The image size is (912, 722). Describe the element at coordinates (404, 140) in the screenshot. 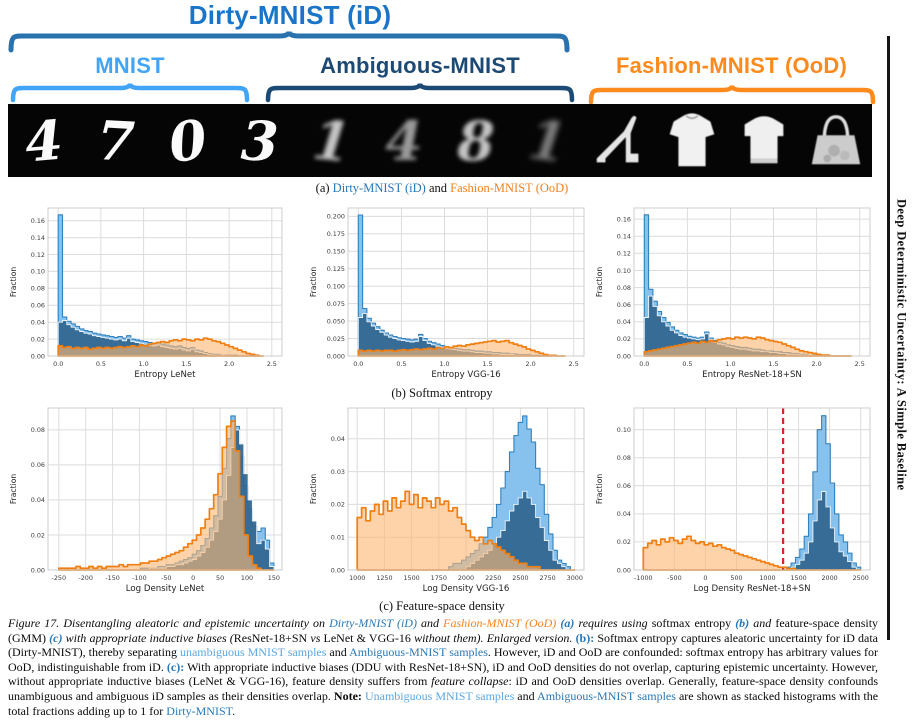

I see `ambiguous-digit-sample: 4` at that location.